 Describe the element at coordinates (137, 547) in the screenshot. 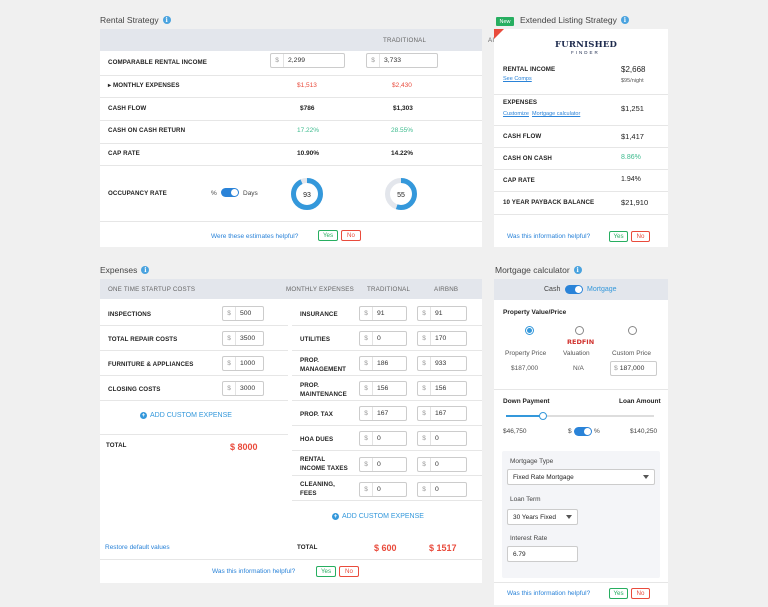

I see `restore-defaults-link: Restore default values` at that location.